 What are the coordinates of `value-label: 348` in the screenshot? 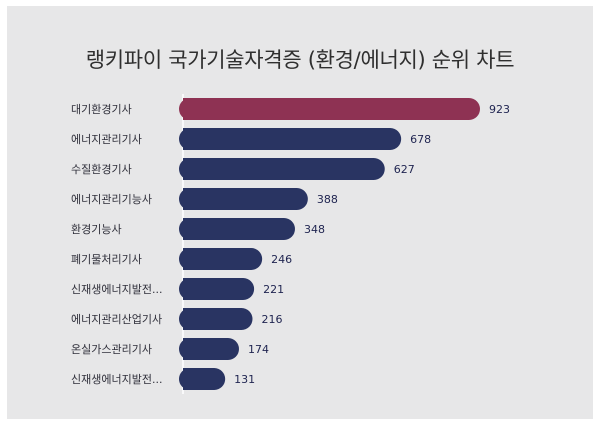 It's located at (314, 229).